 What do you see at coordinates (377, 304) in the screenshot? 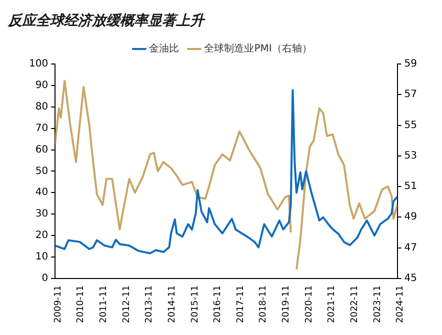
I see `x-tick-label: 2023-11` at bounding box center [377, 304].